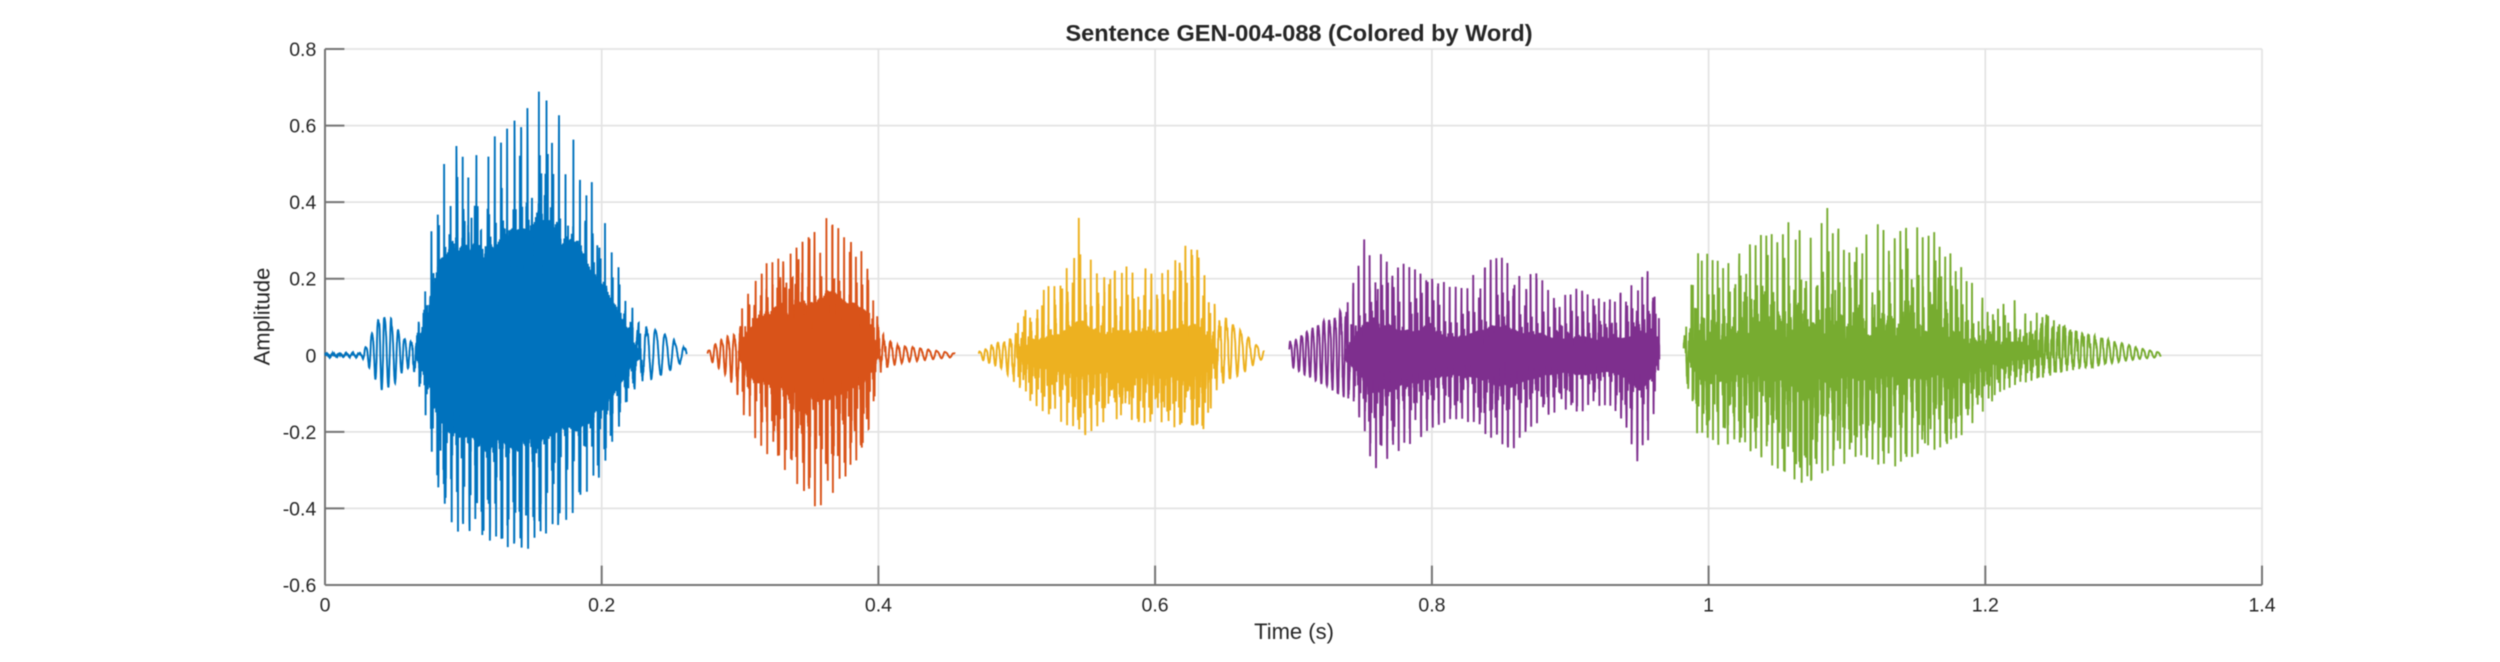  I want to click on svg-text: Amplitude, so click(262, 317).